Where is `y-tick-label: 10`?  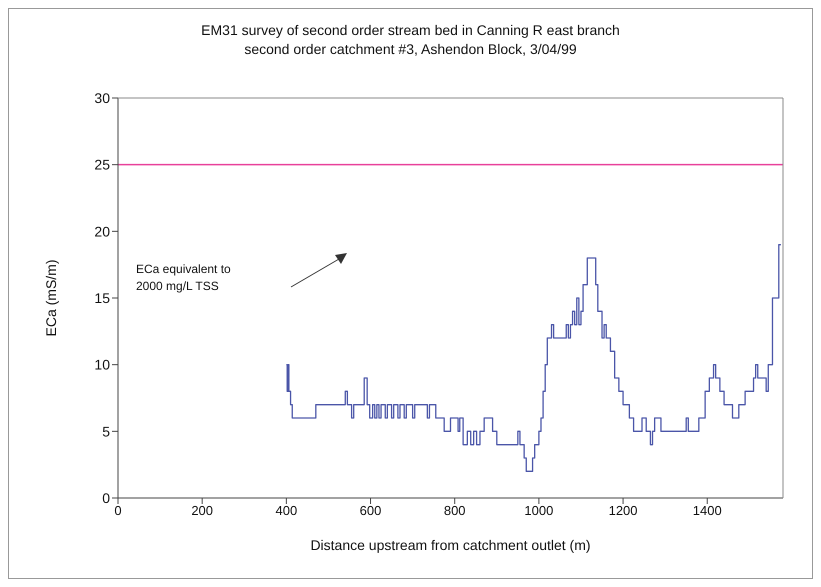
y-tick-label: 10 is located at coordinates (102, 364).